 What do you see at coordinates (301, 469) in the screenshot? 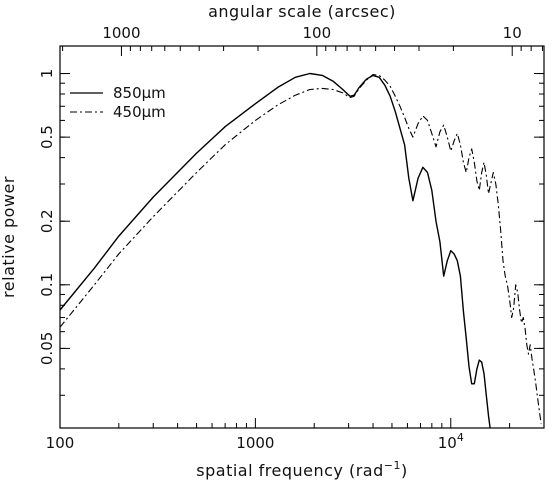
I see `x-axis-title: spatial frequency (rad−1)` at bounding box center [301, 469].